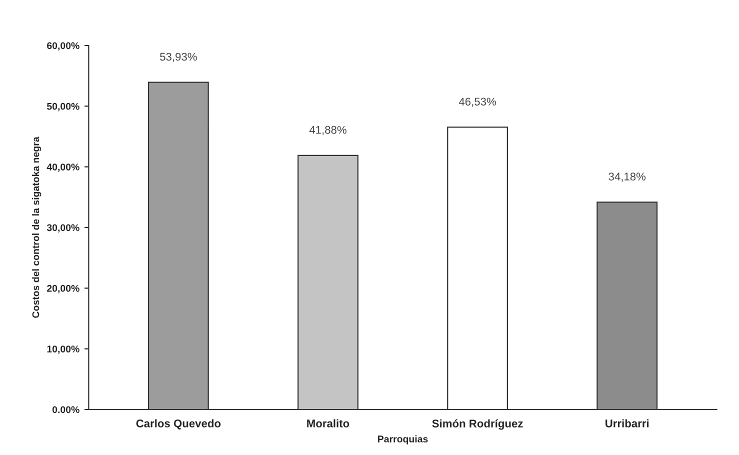 The image size is (739, 455). Describe the element at coordinates (63, 107) in the screenshot. I see `y-tick-label: 50,00%` at that location.